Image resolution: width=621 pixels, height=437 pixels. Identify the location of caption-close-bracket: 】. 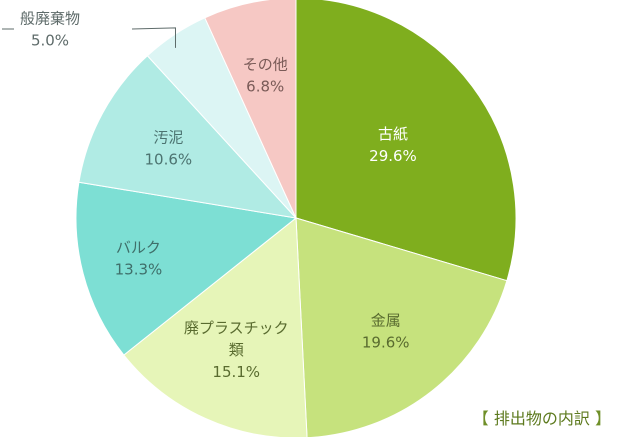
(602, 418).